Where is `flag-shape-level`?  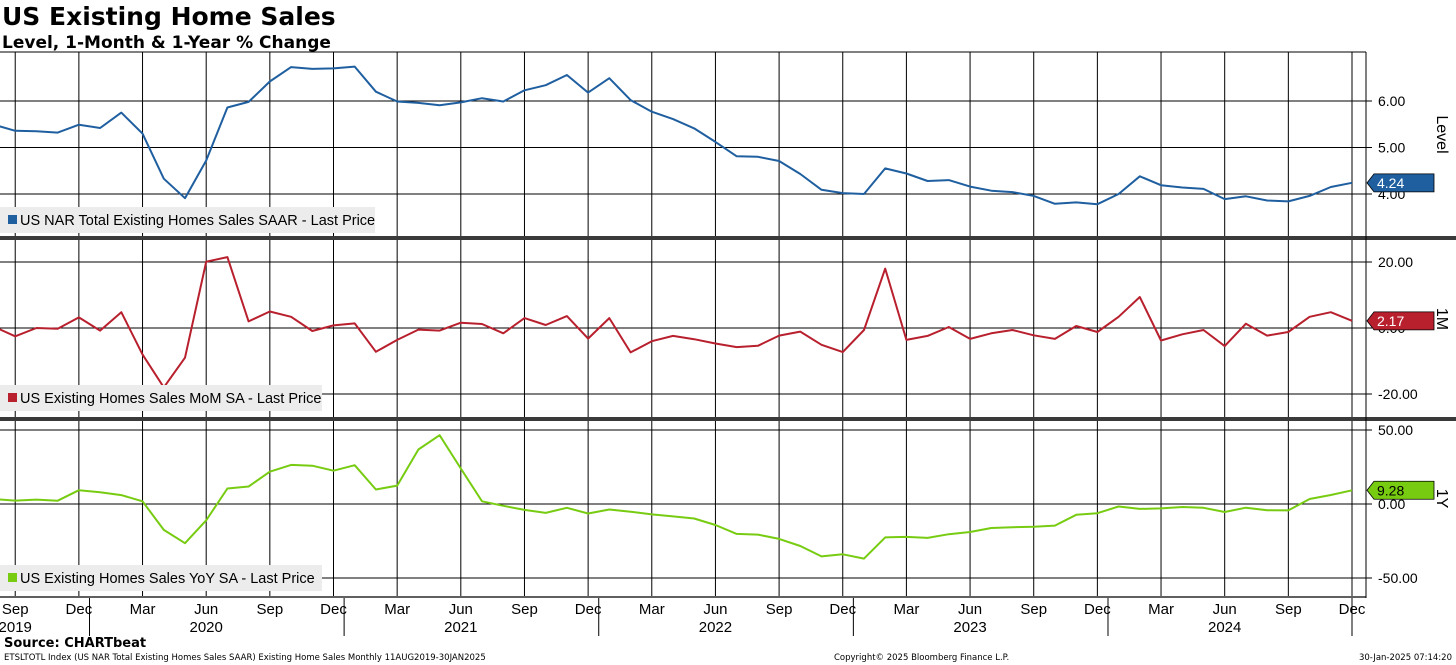
flag-shape-level is located at coordinates (1400, 183).